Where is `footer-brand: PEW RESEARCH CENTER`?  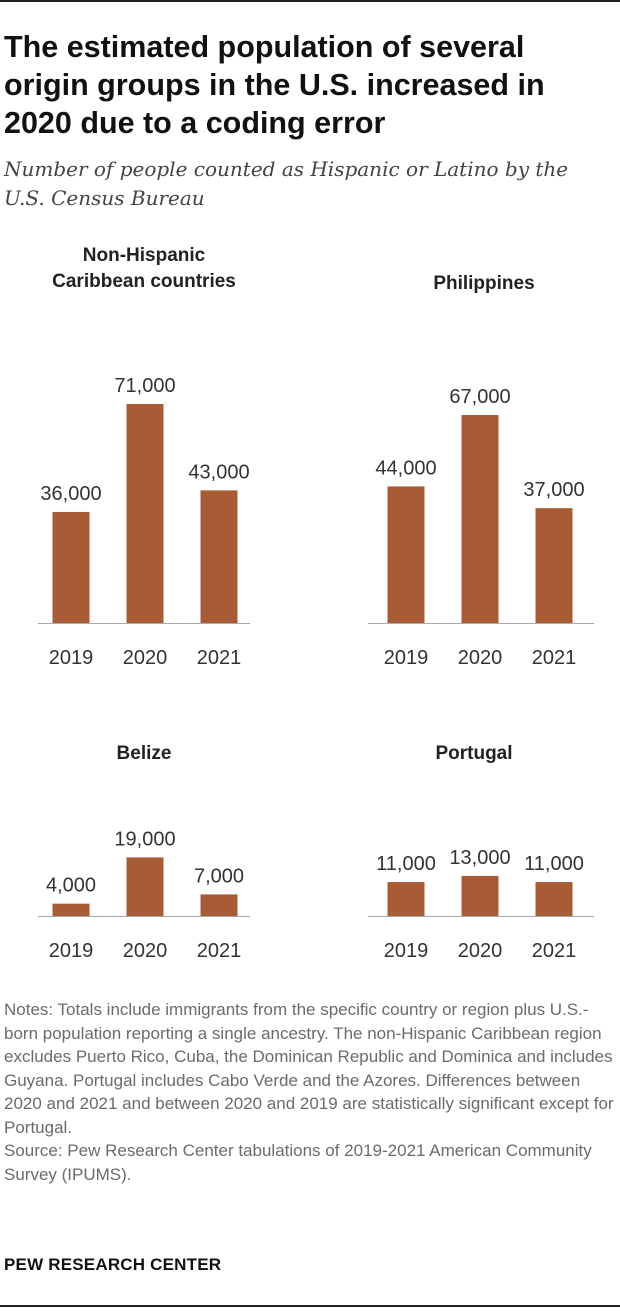
footer-brand: PEW RESEARCH CENTER is located at coordinates (113, 1264).